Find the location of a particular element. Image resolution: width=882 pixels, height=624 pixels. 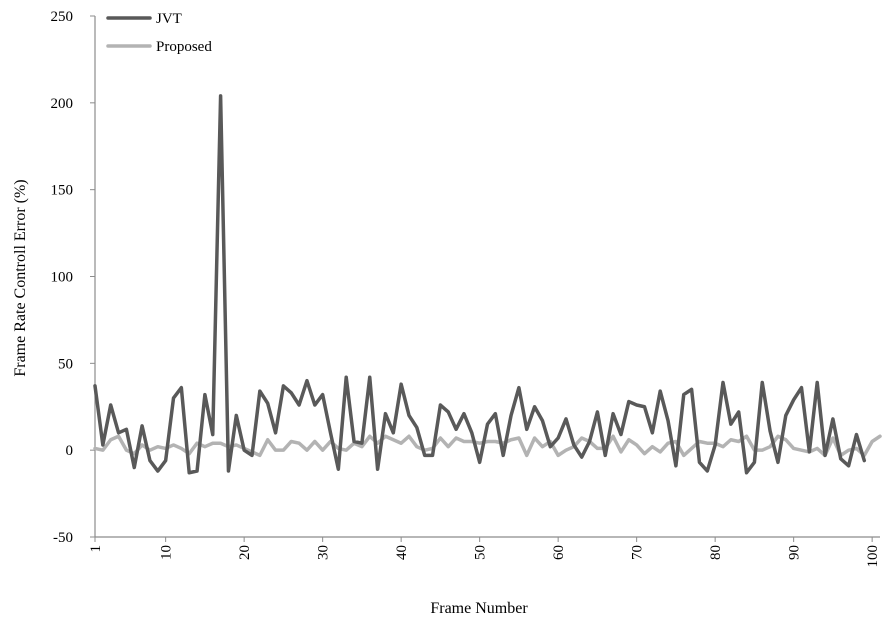

y-tick-label: 0 is located at coordinates (70, 451).